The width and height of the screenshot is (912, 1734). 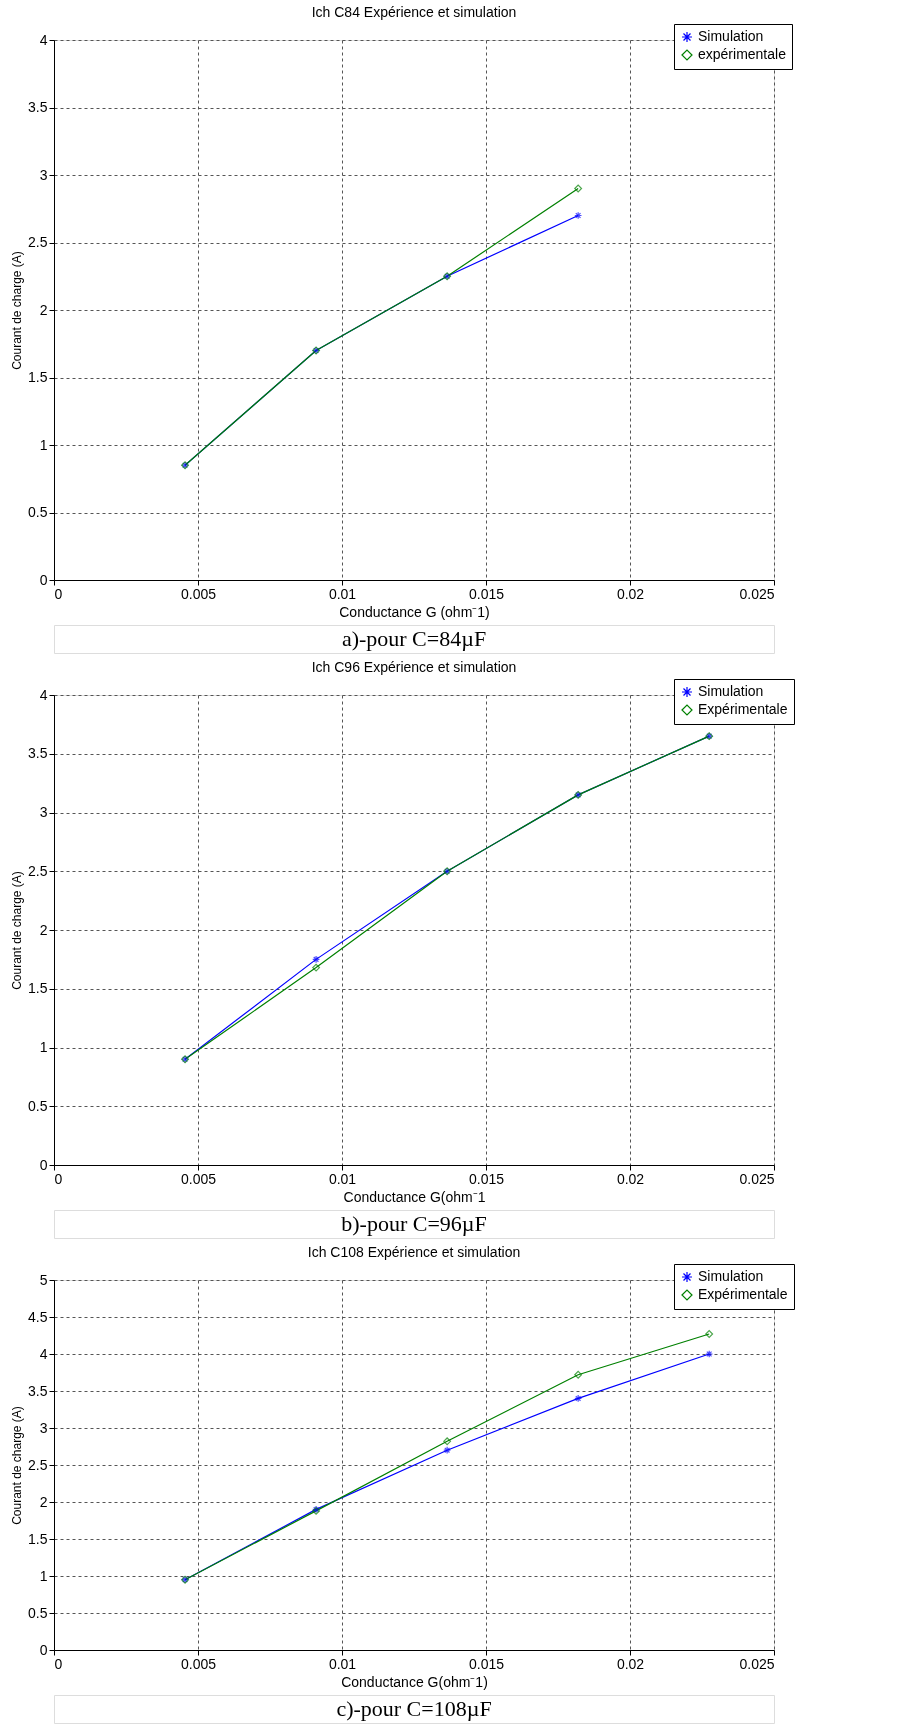 I want to click on y-tick-label: 5, so click(x=43, y=1279).